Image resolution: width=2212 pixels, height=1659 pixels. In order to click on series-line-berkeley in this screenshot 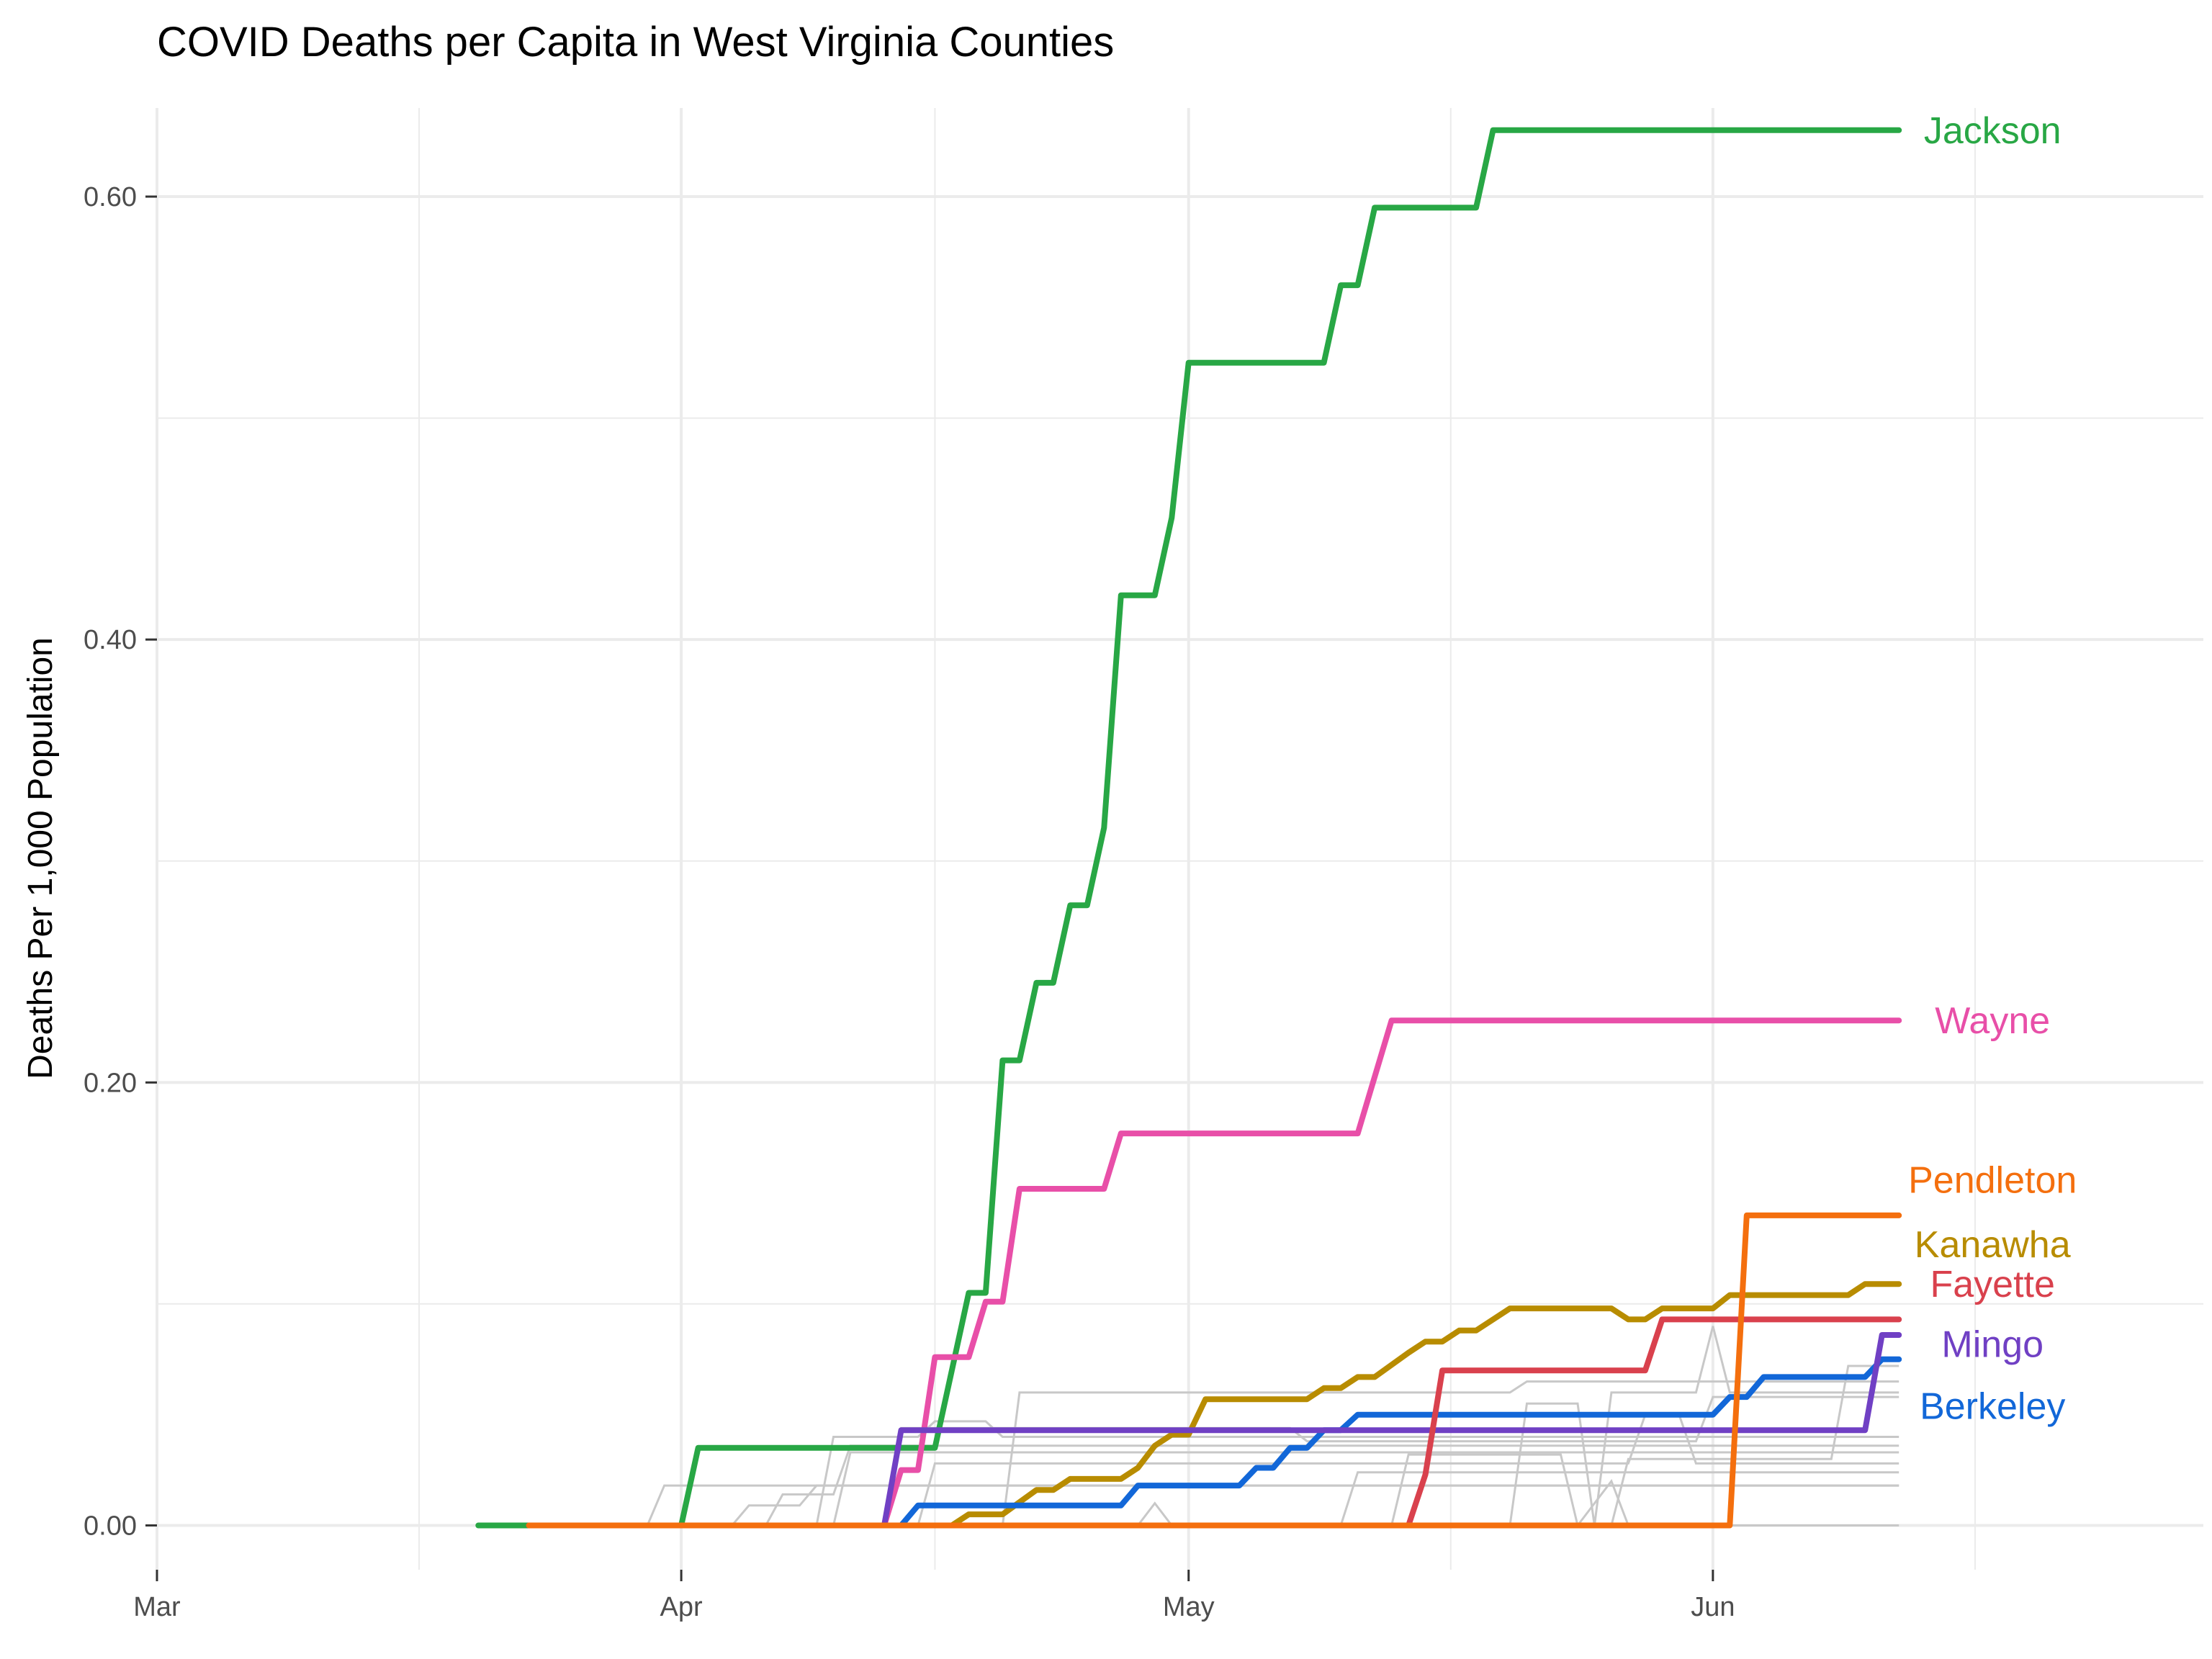, I will do `click(1391, 1443)`.